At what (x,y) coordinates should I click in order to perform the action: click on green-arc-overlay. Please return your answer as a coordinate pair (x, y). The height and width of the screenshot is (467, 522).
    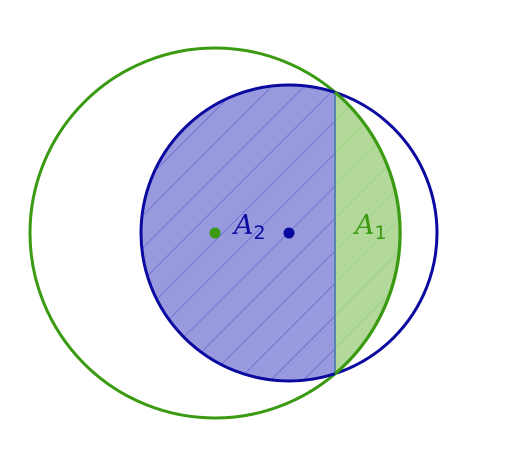
    Looking at the image, I should click on (368, 233).